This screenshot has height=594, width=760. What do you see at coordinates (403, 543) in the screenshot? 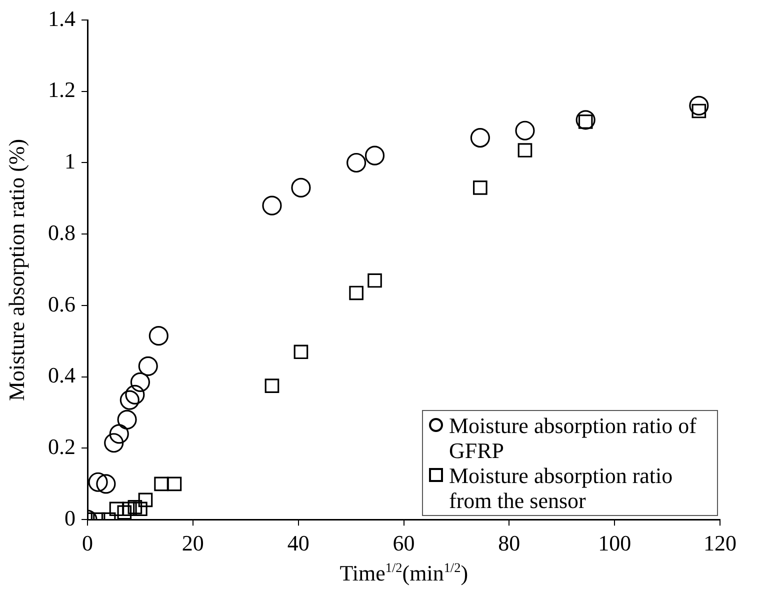
I see `x-tick-label: 60` at bounding box center [403, 543].